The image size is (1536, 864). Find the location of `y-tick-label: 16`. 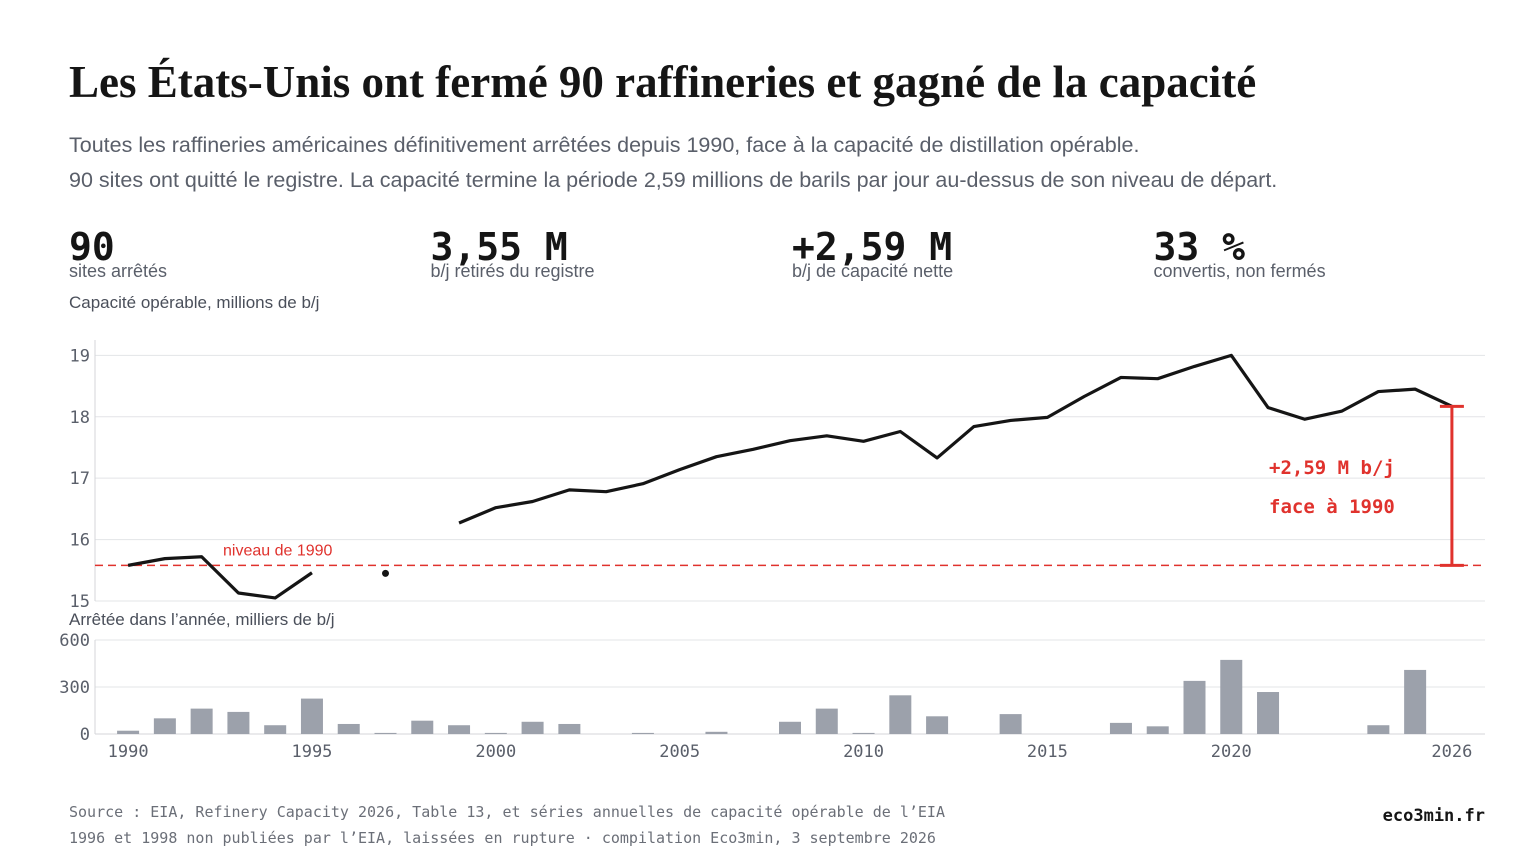

y-tick-label: 16 is located at coordinates (80, 541).